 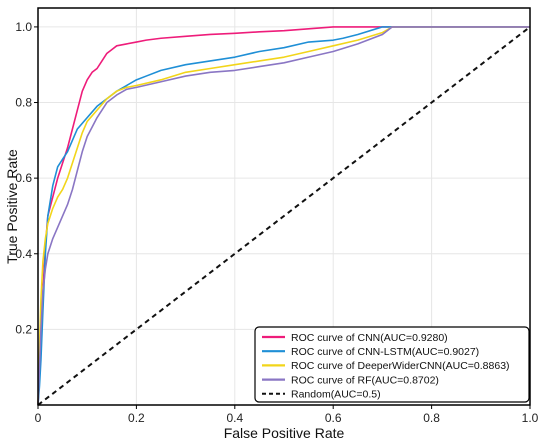 What do you see at coordinates (336, 395) in the screenshot?
I see `legend-label: Random(AUC=0.5)` at bounding box center [336, 395].